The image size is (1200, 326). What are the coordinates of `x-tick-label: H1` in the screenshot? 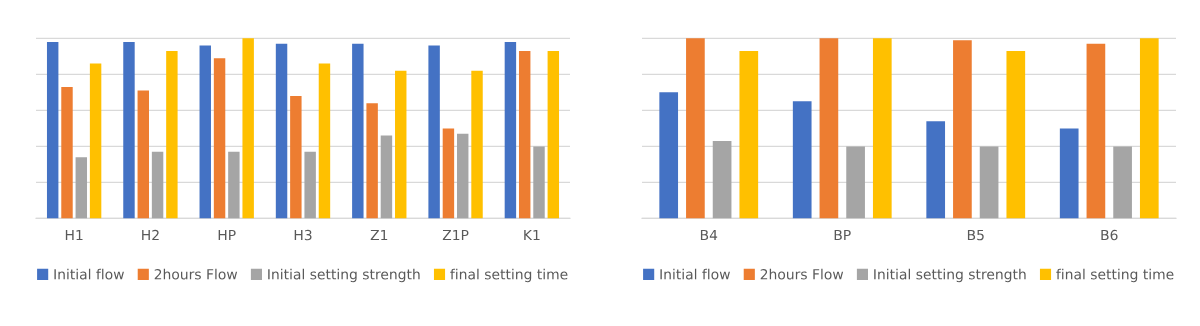 It's located at (74, 235).